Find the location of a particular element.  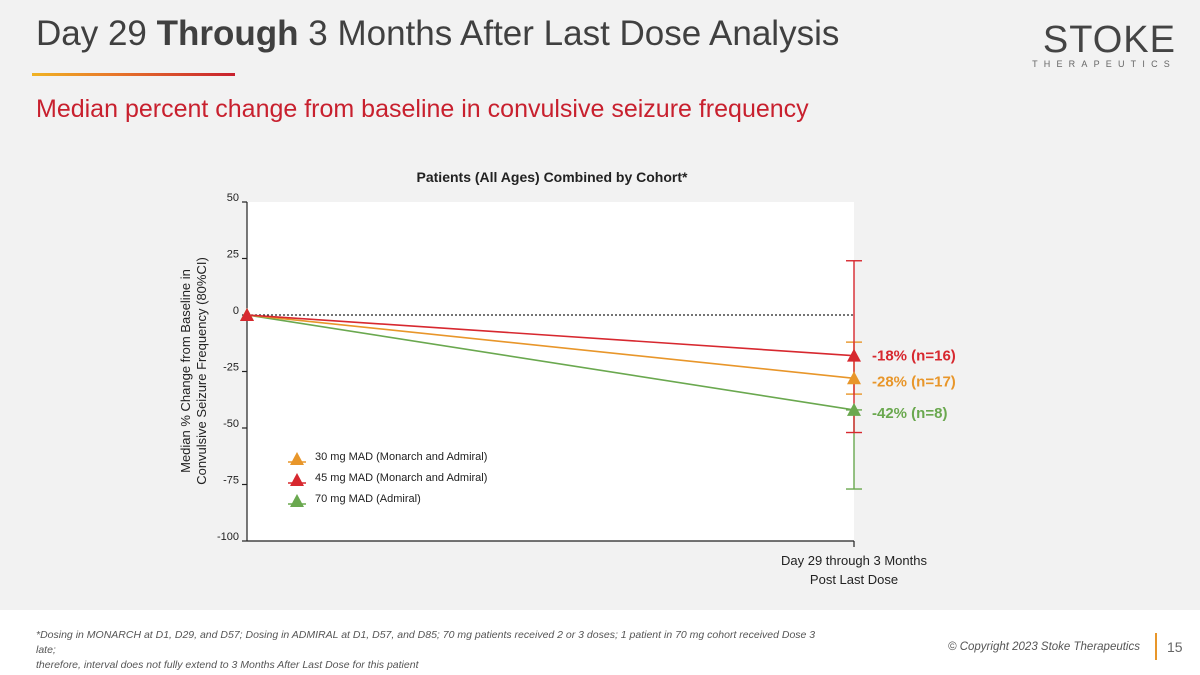

footer-divider is located at coordinates (1156, 646).